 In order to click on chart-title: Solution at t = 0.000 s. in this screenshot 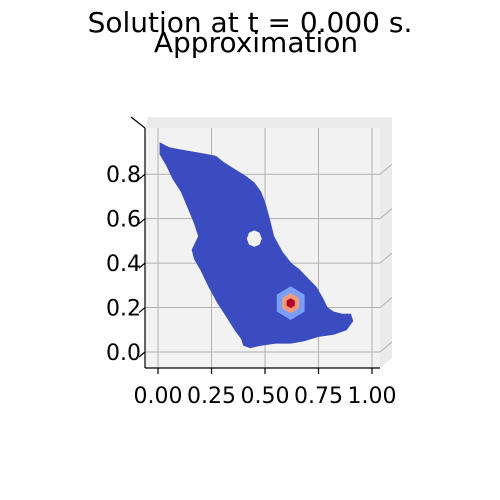, I will do `click(250, 22)`.